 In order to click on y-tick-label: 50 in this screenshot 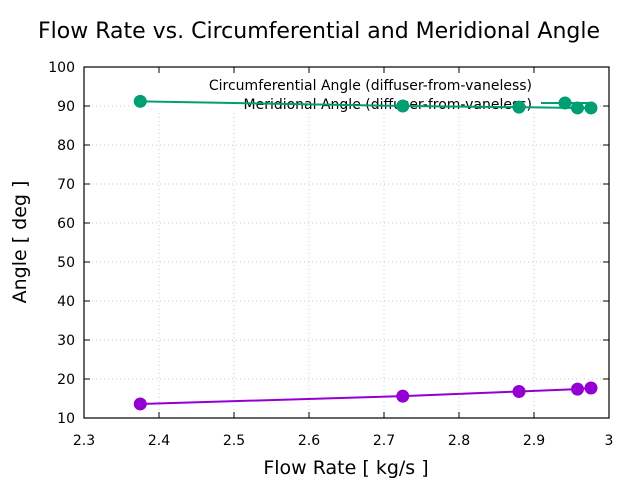, I will do `click(66, 263)`.